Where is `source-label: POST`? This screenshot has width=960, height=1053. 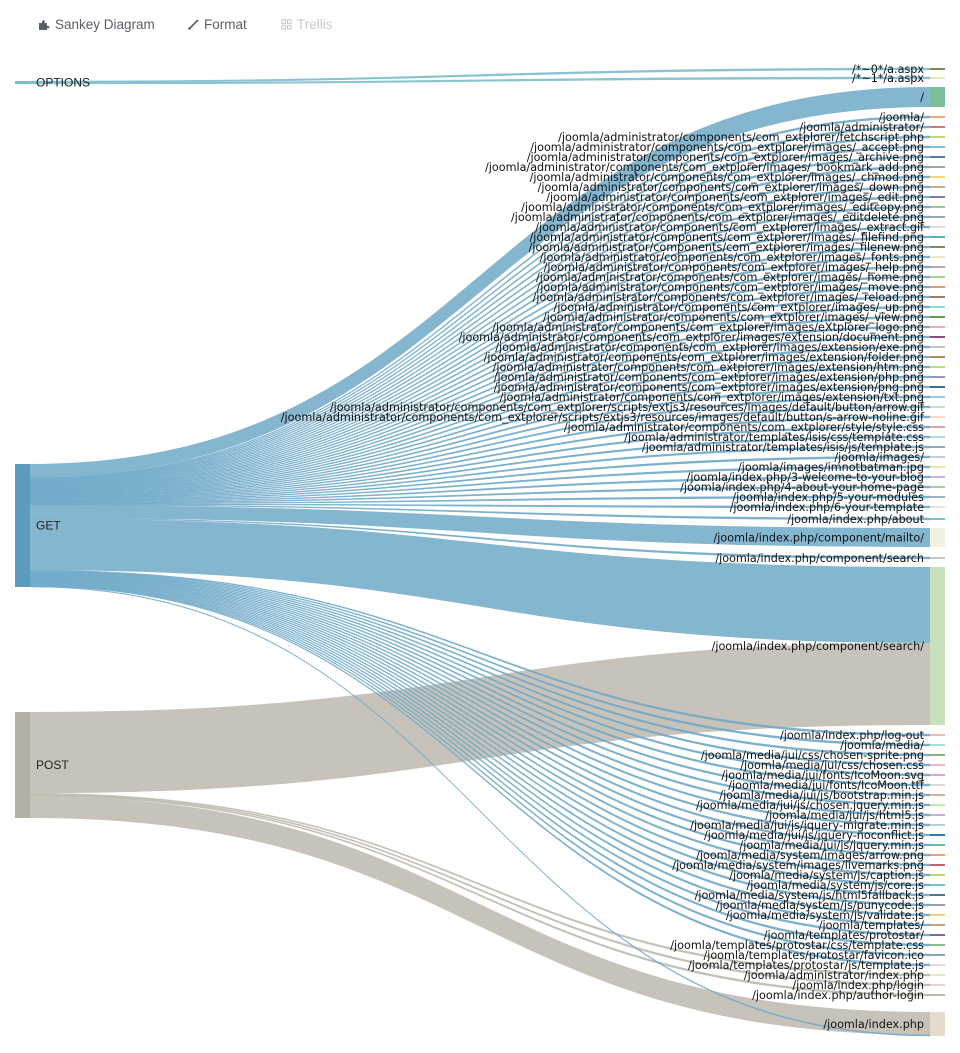
source-label: POST is located at coordinates (52, 765).